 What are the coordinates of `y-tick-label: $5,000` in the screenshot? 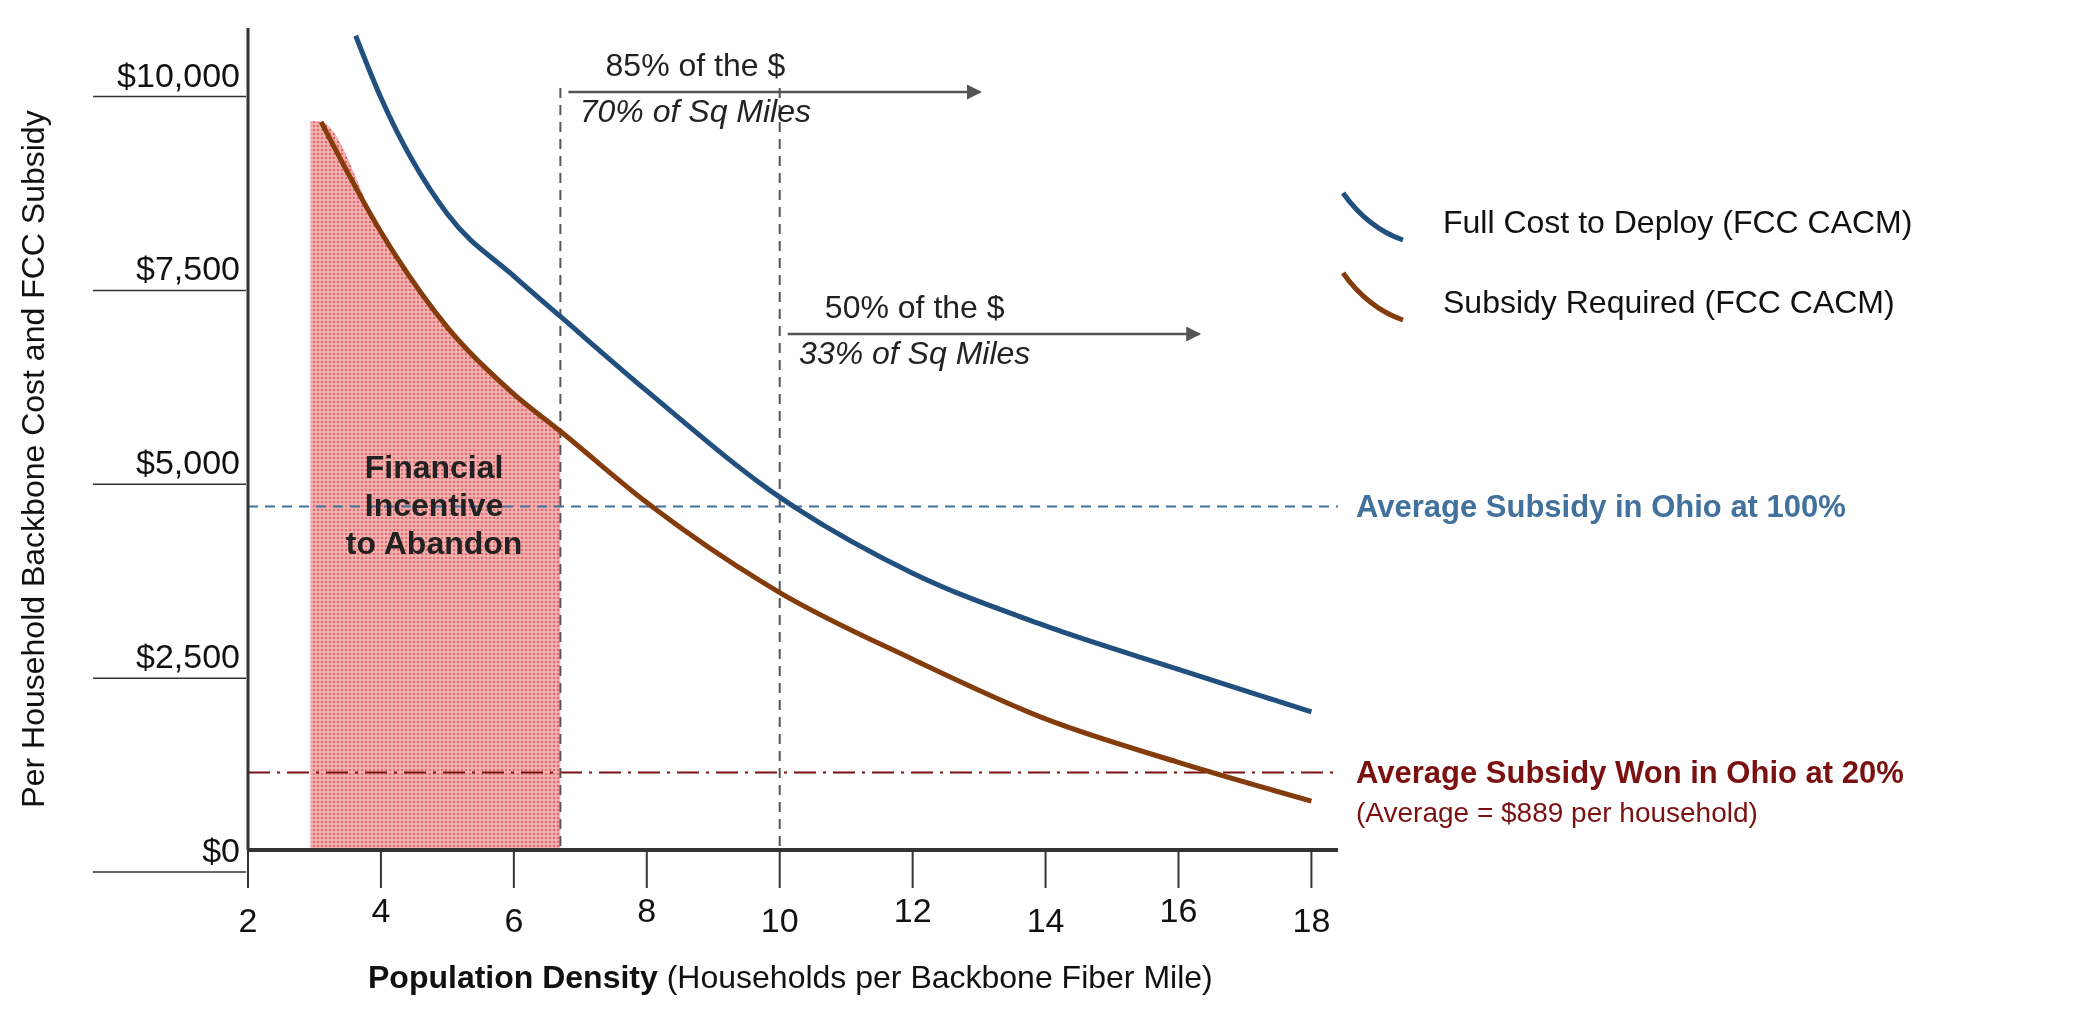 It's located at (188, 462).